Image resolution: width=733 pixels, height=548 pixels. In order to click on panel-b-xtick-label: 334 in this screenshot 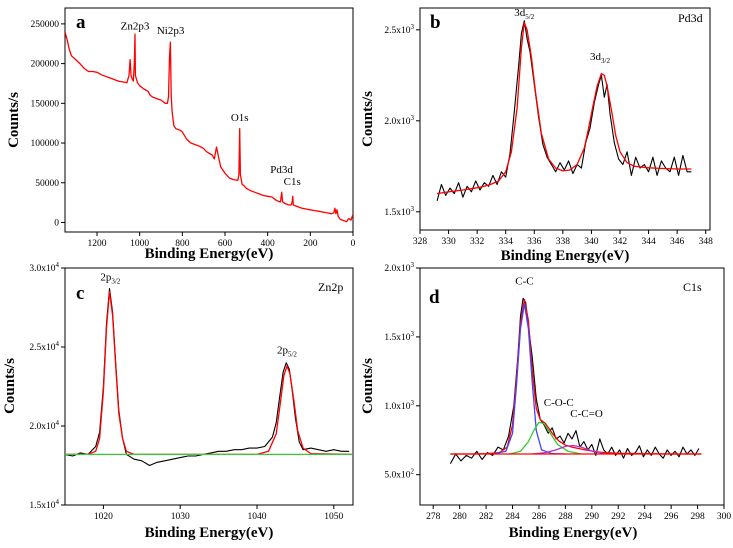, I will do `click(506, 242)`.